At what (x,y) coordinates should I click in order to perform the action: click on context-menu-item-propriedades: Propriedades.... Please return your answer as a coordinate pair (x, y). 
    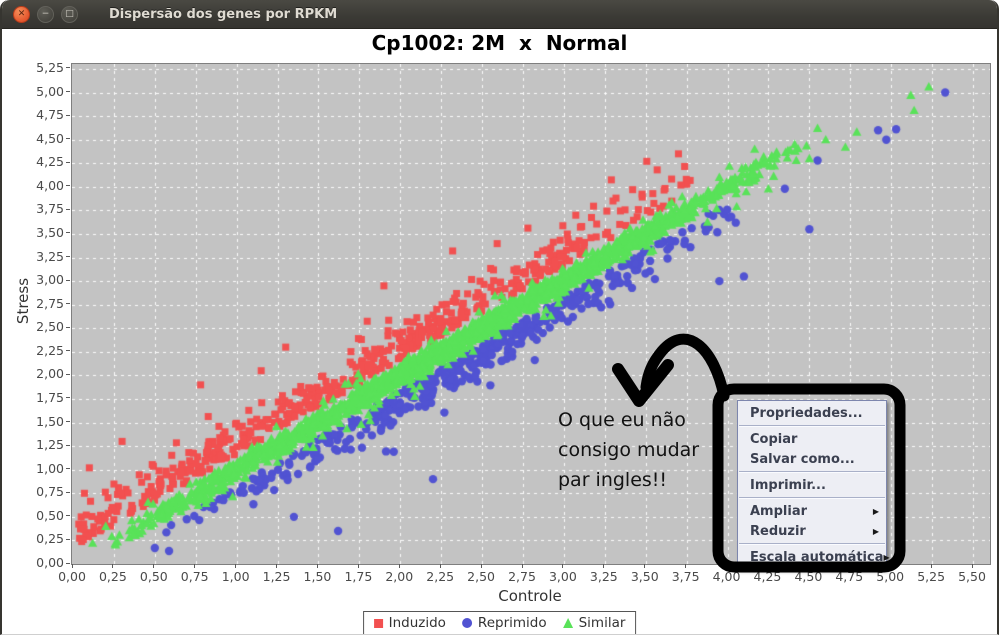
    Looking at the image, I should click on (812, 413).